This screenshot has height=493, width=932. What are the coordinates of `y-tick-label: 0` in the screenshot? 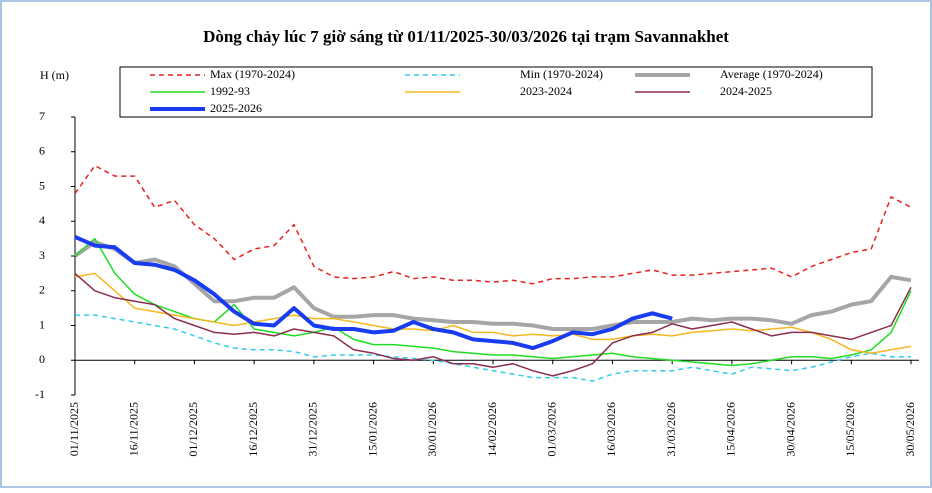 It's located at (42, 359).